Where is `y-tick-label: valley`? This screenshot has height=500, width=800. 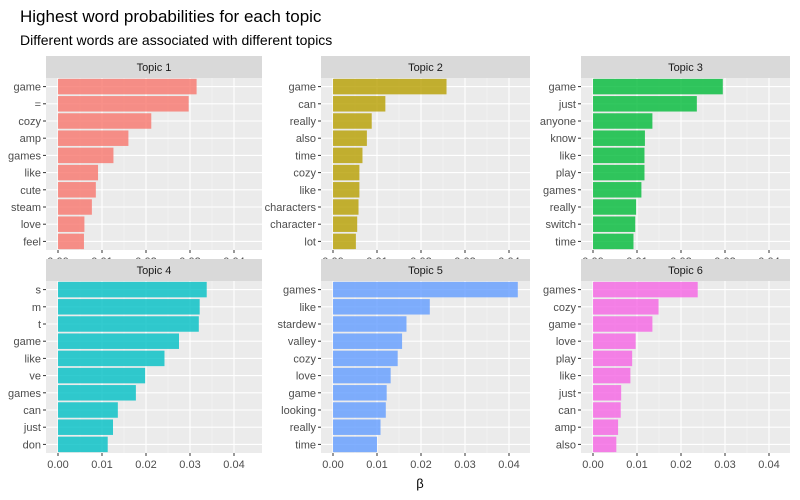 y-tick-label: valley is located at coordinates (302, 342).